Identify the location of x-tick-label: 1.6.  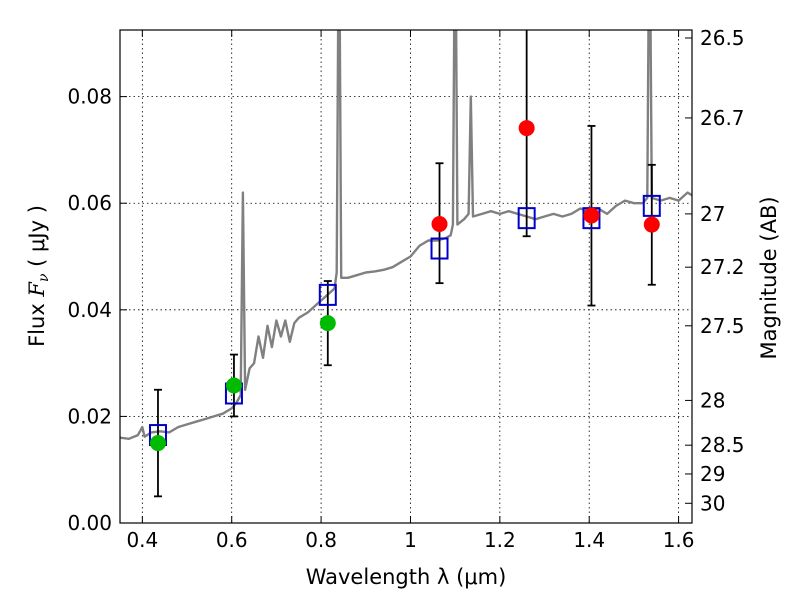
(679, 540).